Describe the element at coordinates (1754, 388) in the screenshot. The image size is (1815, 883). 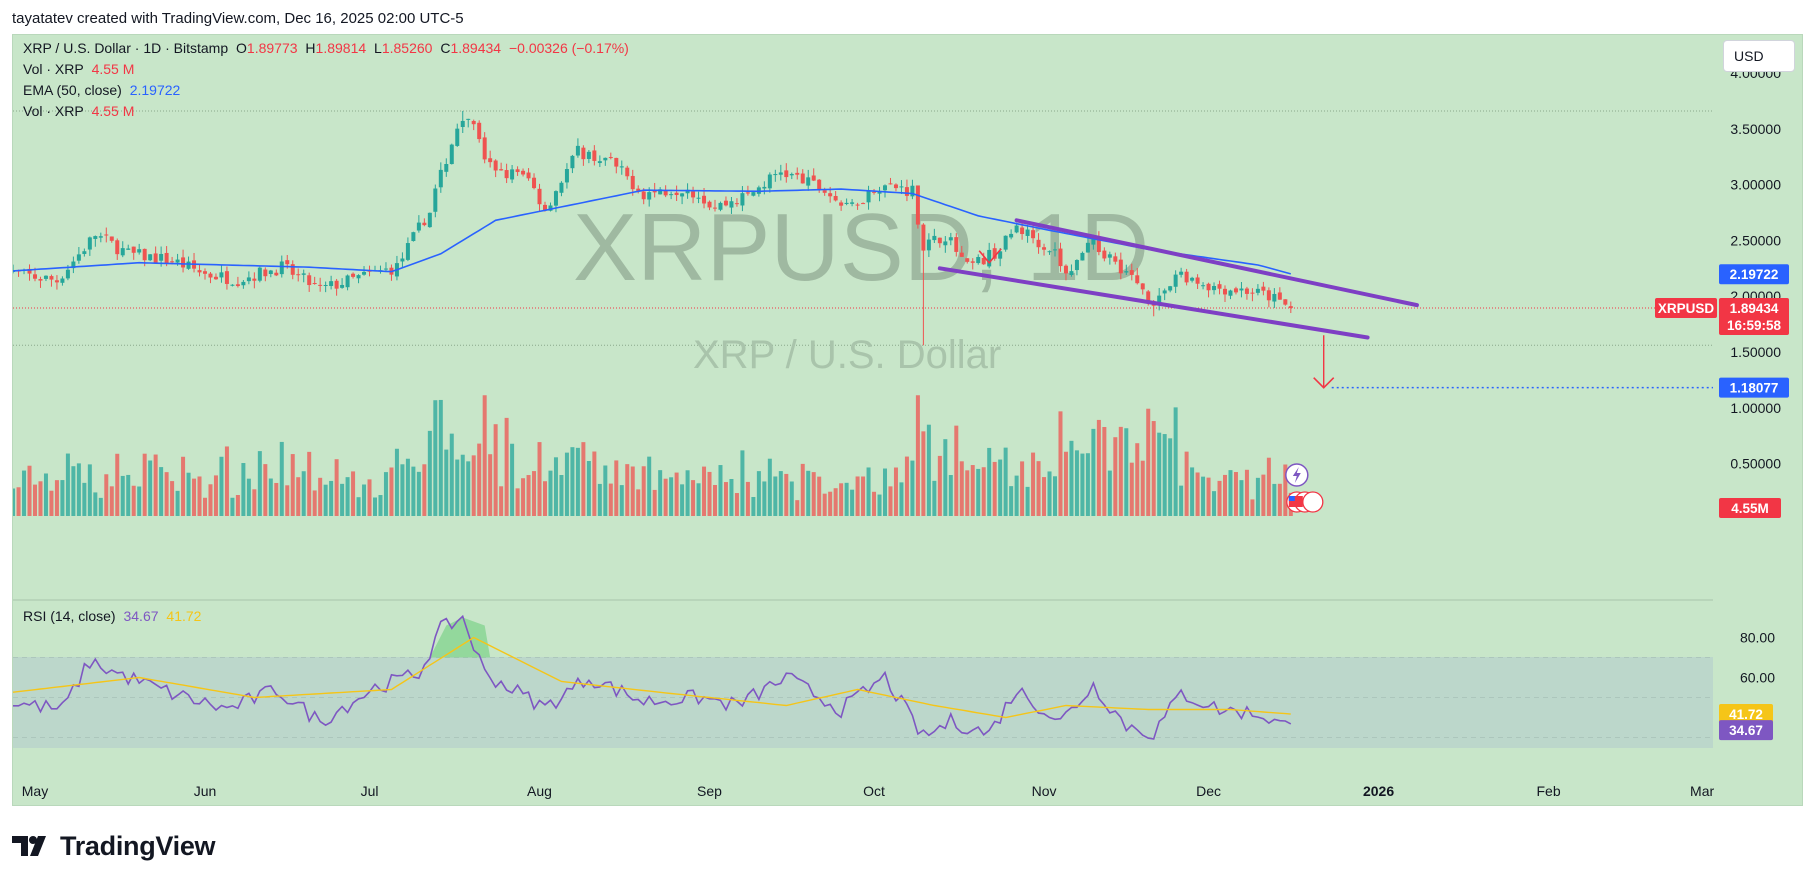
I see `target-badge-text: 1.18077` at that location.